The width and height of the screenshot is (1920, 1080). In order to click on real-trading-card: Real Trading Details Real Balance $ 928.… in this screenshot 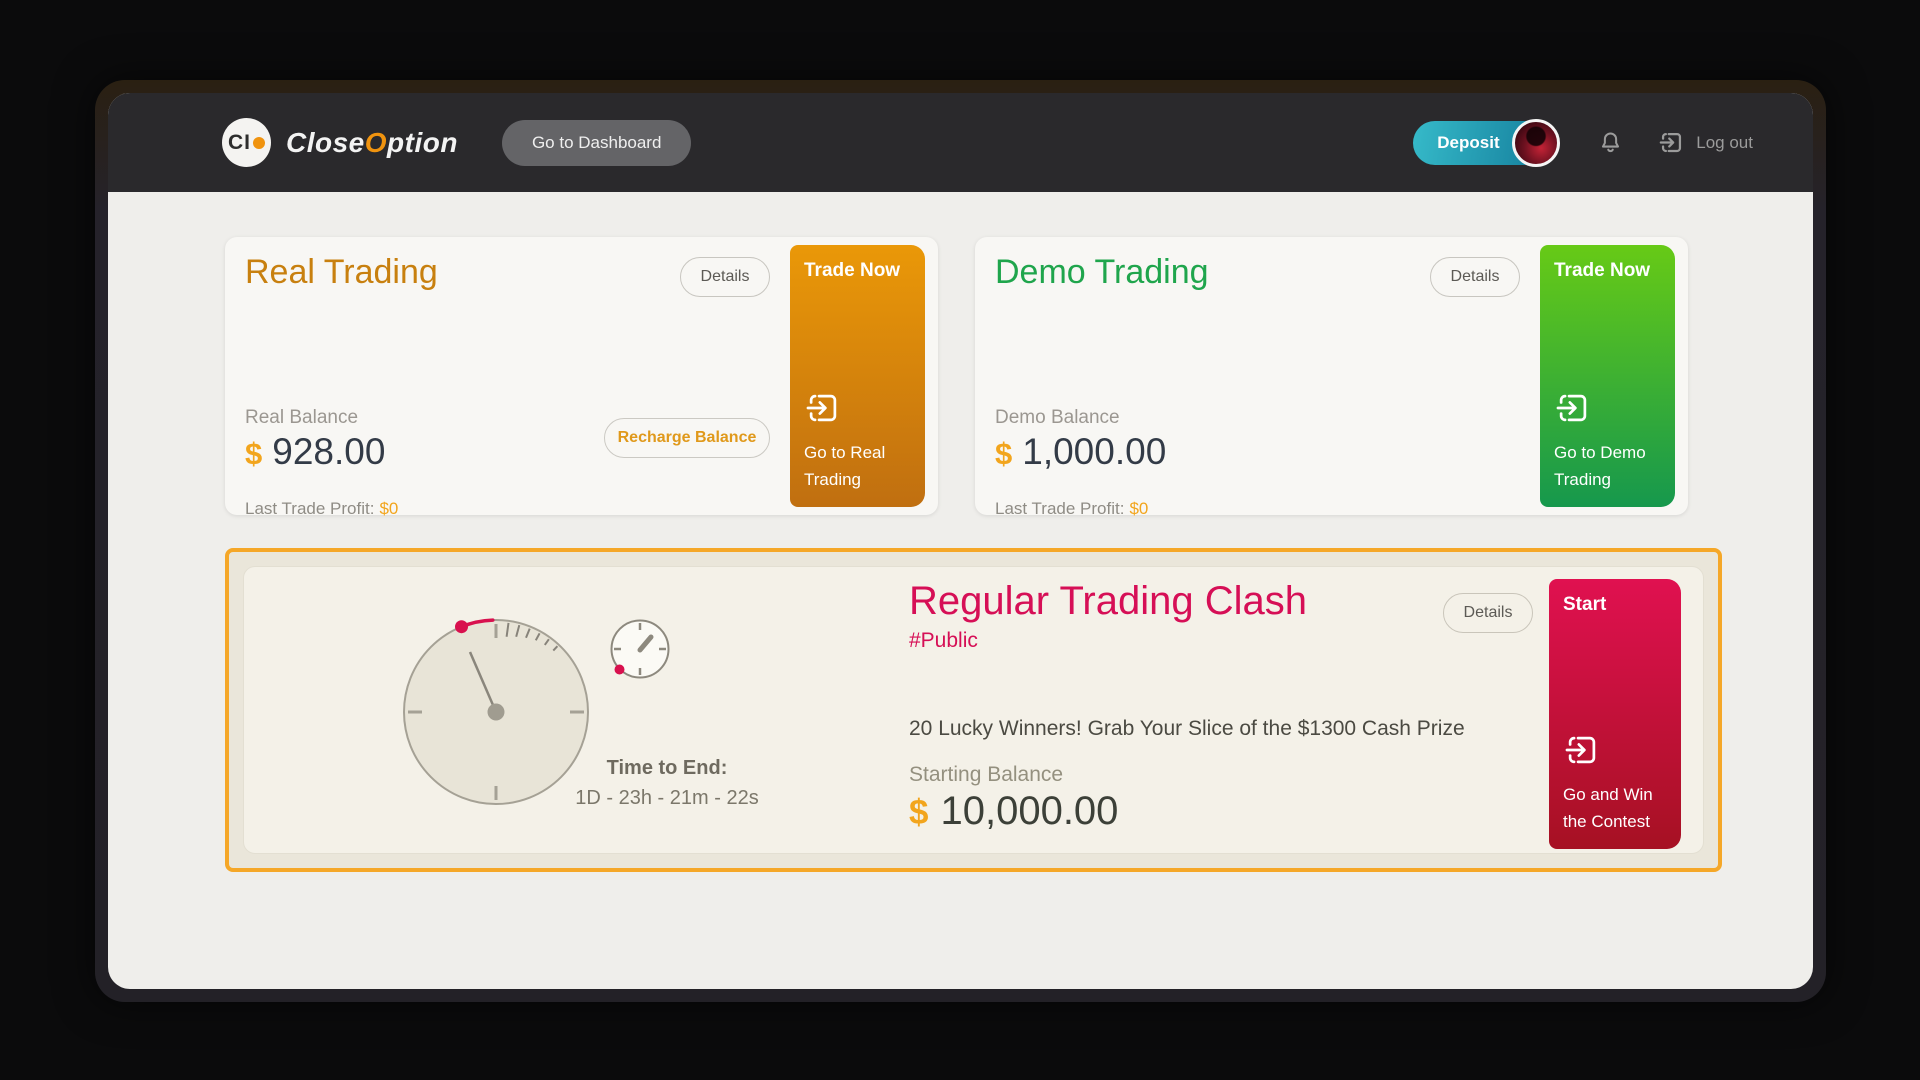, I will do `click(581, 377)`.